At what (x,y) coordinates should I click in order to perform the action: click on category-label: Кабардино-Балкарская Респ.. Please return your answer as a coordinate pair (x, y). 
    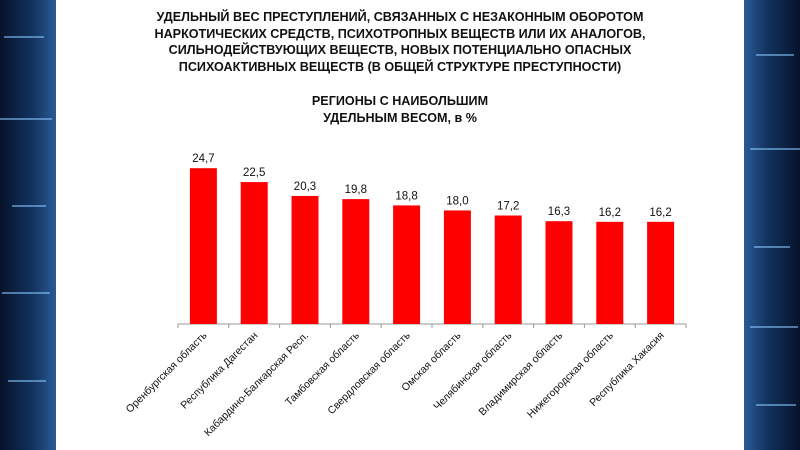
    Looking at the image, I should click on (256, 384).